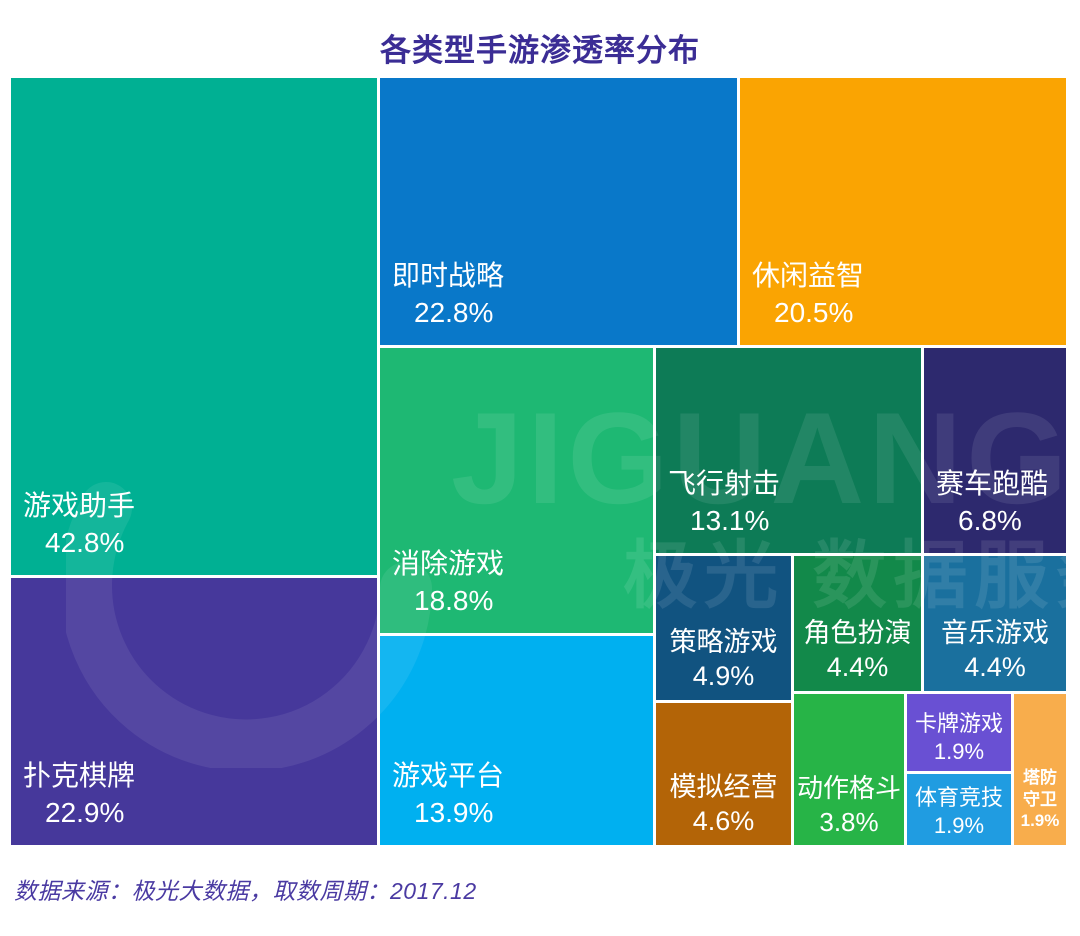 This screenshot has height=936, width=1080. Describe the element at coordinates (958, 797) in the screenshot. I see `tile-label: 体育竞技` at that location.